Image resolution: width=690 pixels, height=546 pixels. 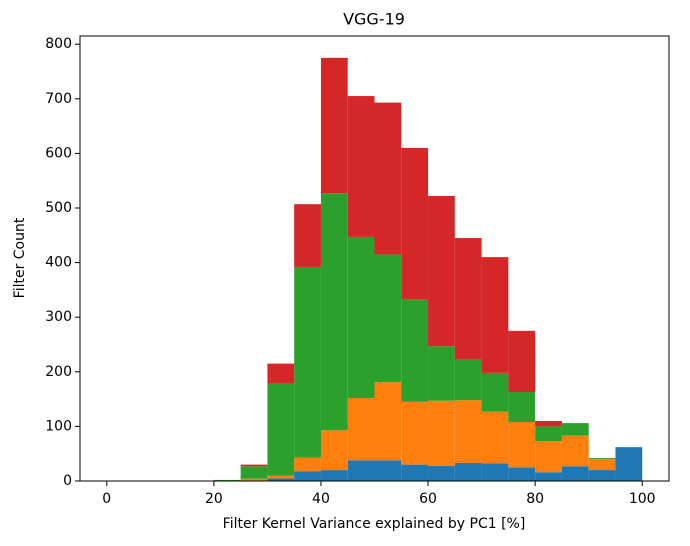 I want to click on y-tick-label: 600, so click(x=58, y=153).